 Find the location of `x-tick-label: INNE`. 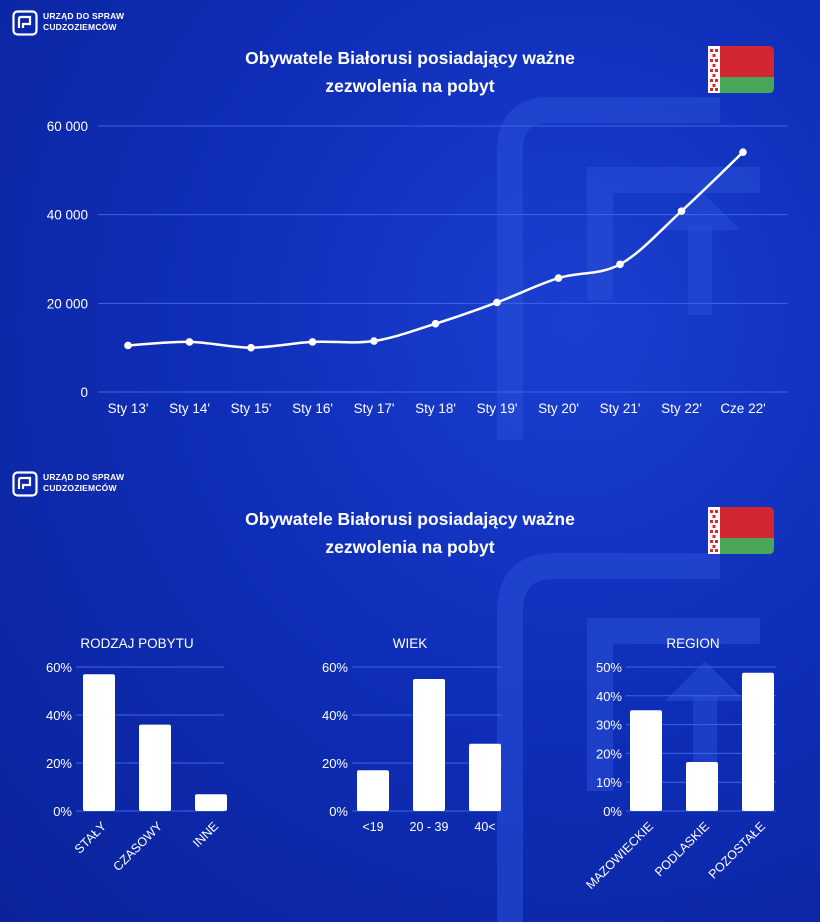

x-tick-label: INNE is located at coordinates (205, 834).